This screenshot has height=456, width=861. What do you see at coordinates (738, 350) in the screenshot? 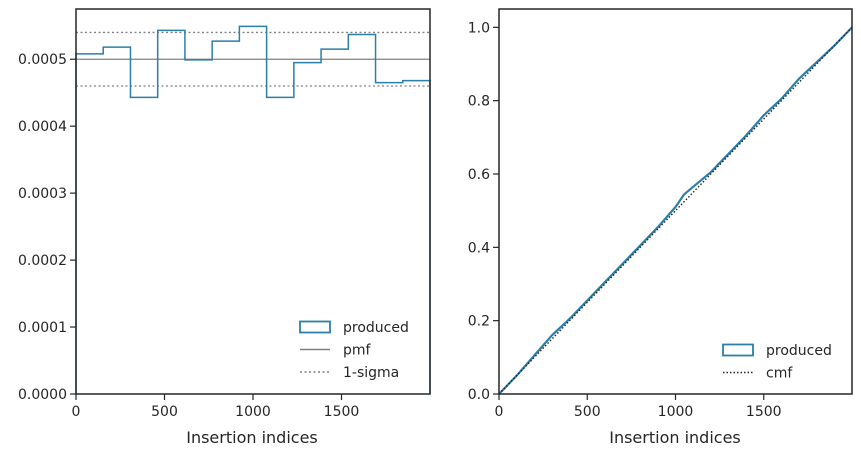
I see `cmf-legend-swatch-produced` at bounding box center [738, 350].